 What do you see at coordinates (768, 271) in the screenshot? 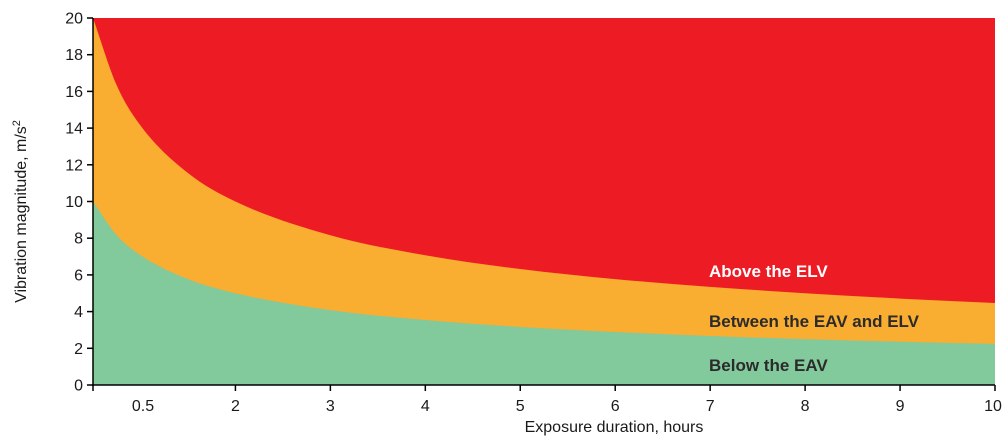
I see `zone-label-above-elv: Above the ELV` at bounding box center [768, 271].